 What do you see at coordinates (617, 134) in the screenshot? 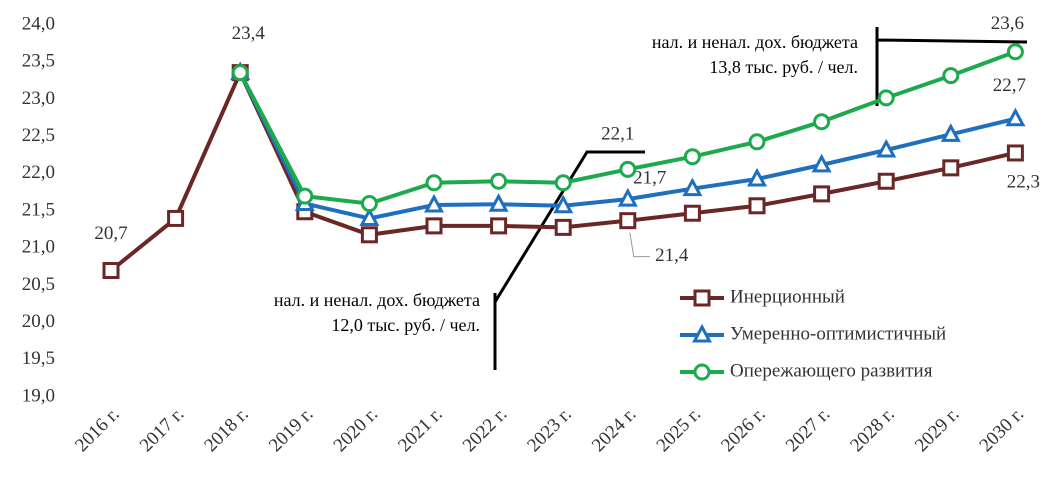
I see `data-label: 22,1` at bounding box center [617, 134].